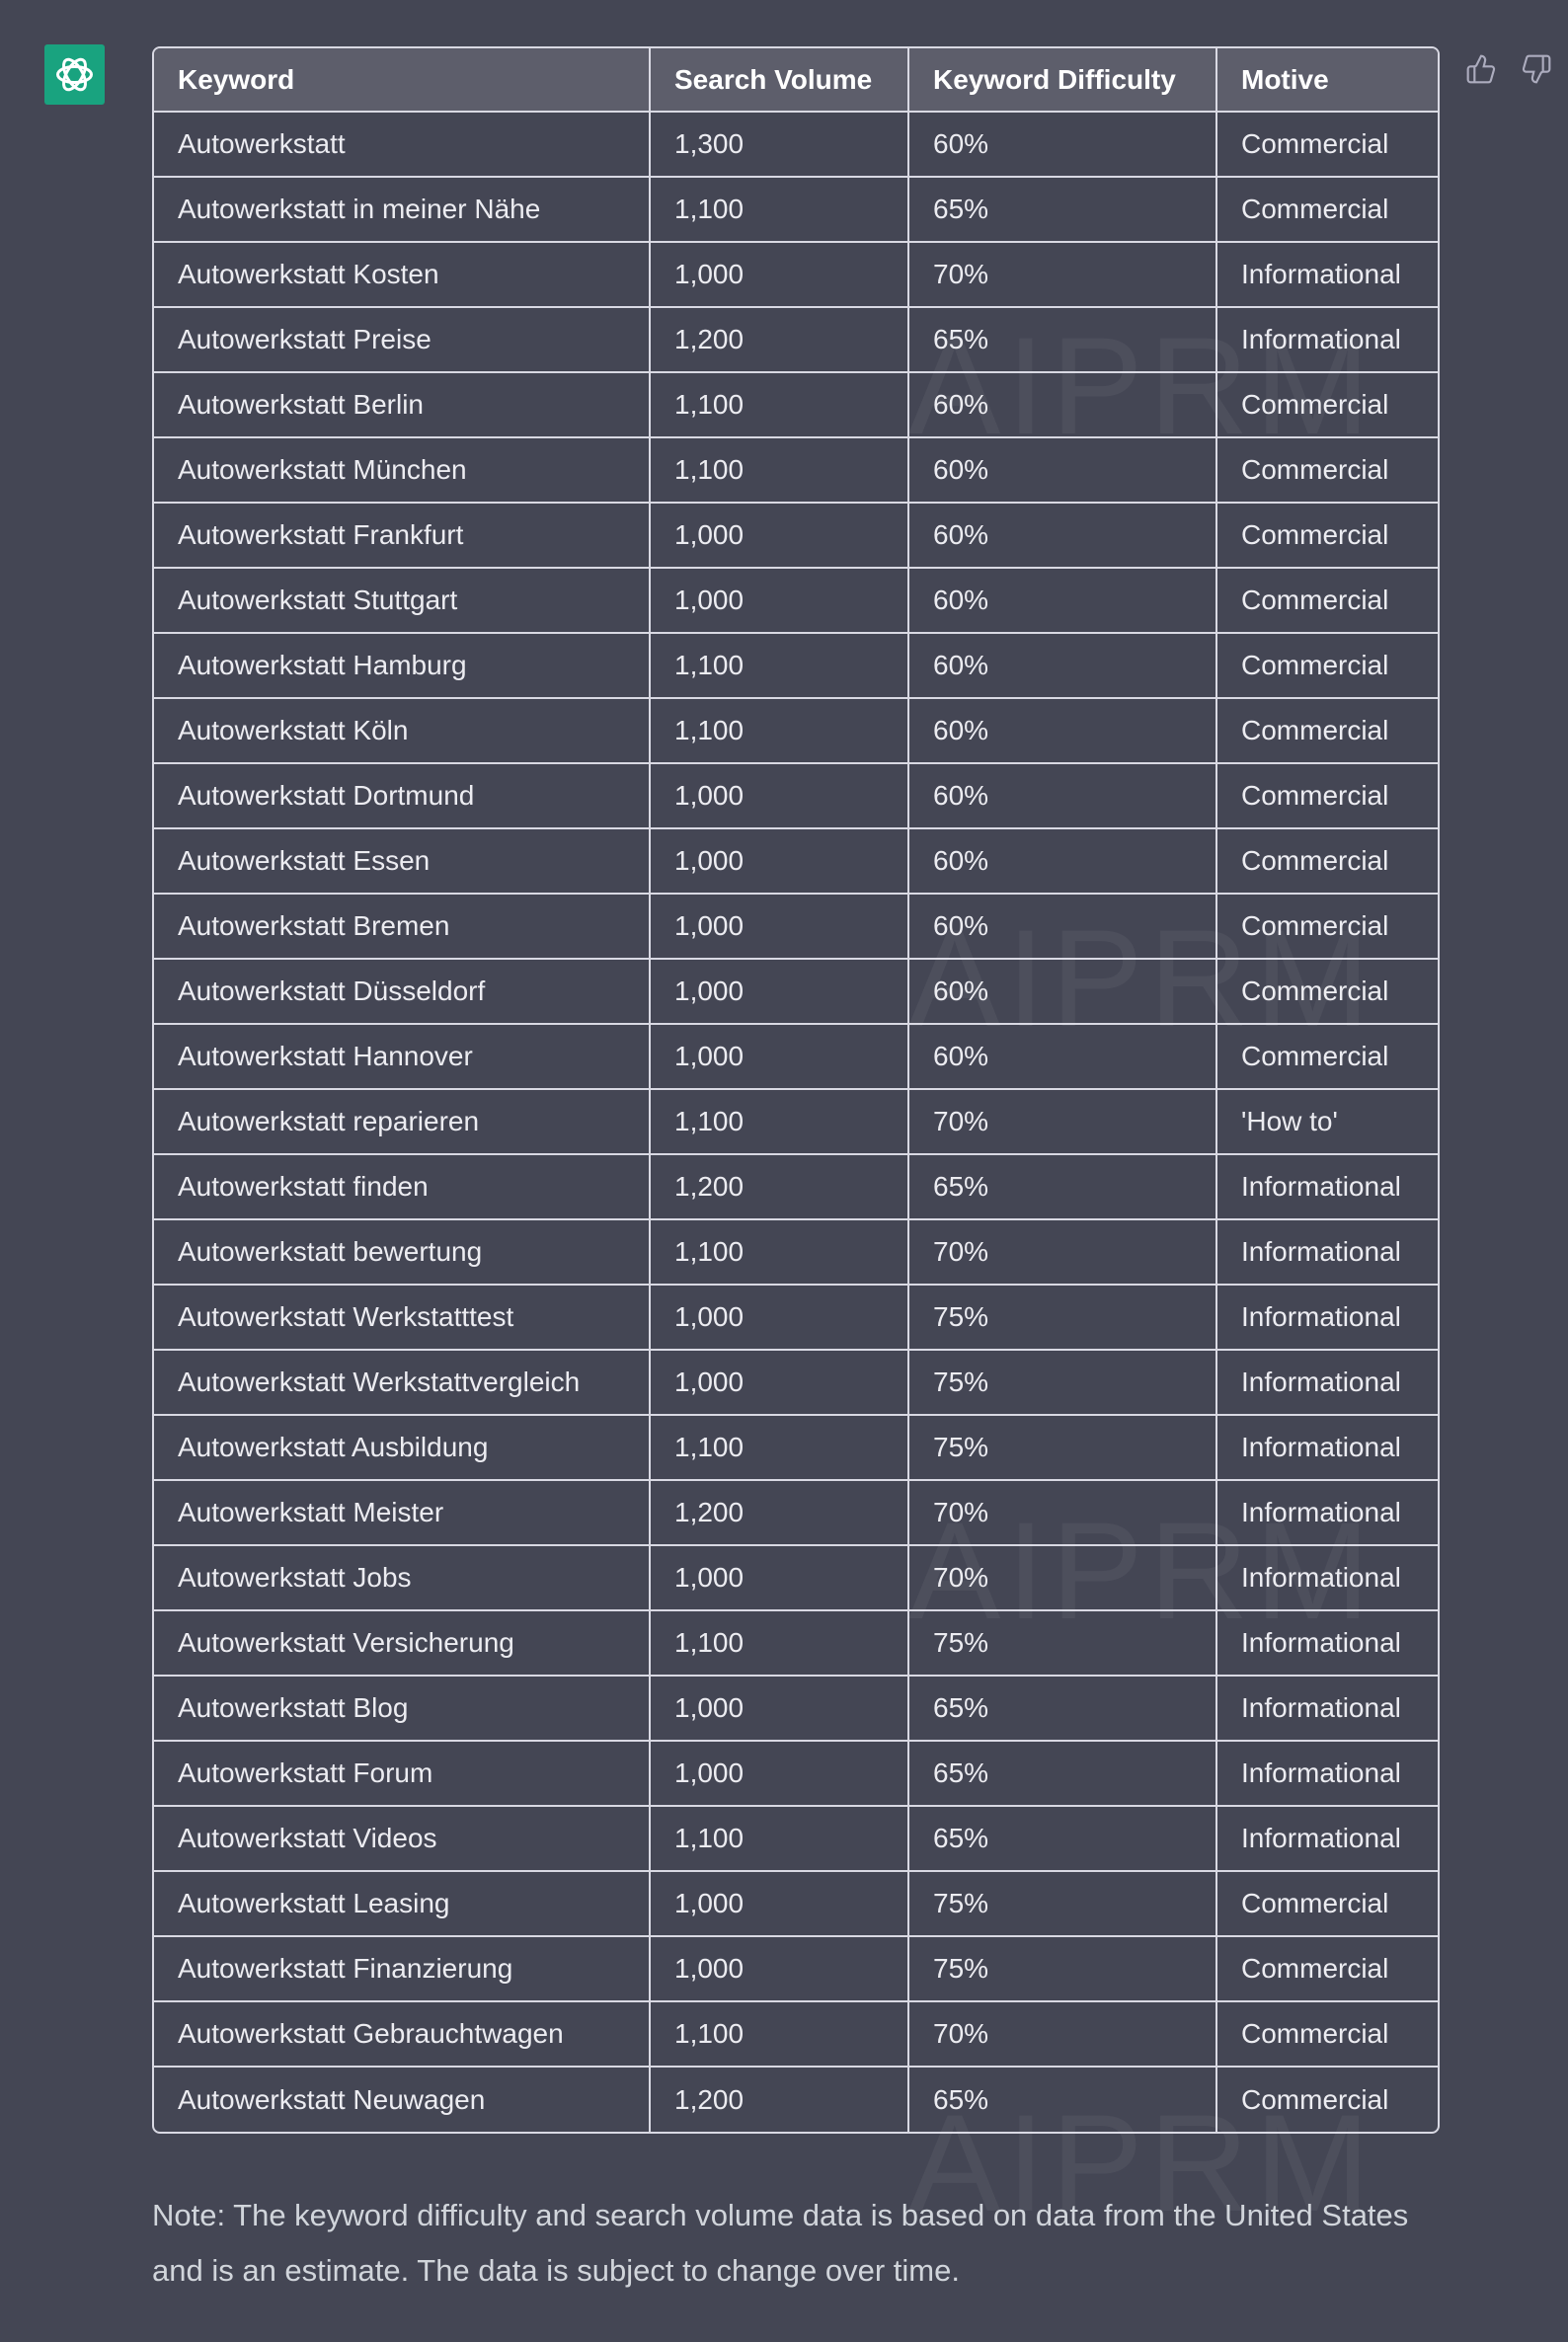 This screenshot has height=2342, width=1568. What do you see at coordinates (402, 209) in the screenshot?
I see `table-cell: Autowerkstatt in meiner Nähe` at bounding box center [402, 209].